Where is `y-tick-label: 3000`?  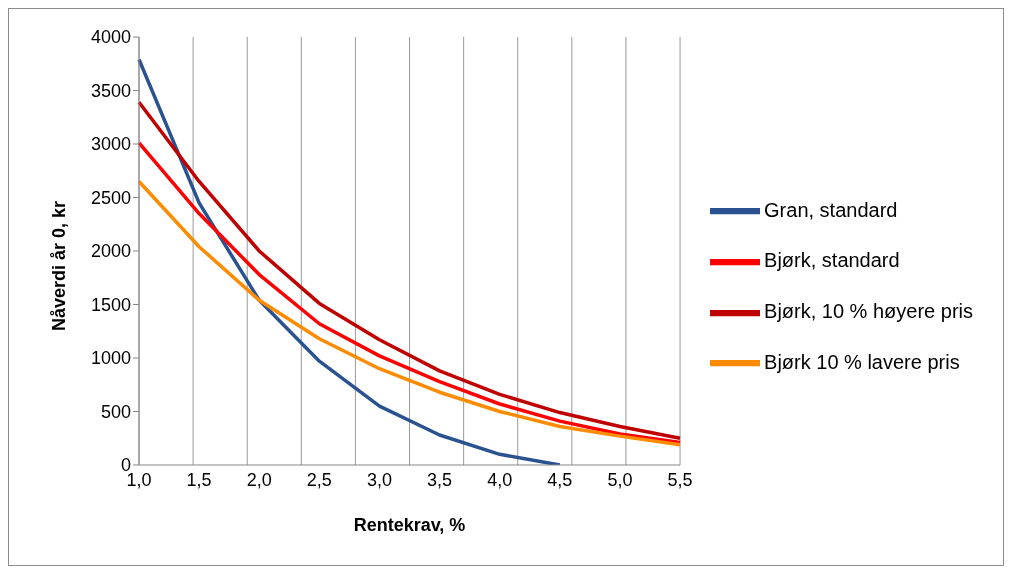
y-tick-label: 3000 is located at coordinates (110, 144).